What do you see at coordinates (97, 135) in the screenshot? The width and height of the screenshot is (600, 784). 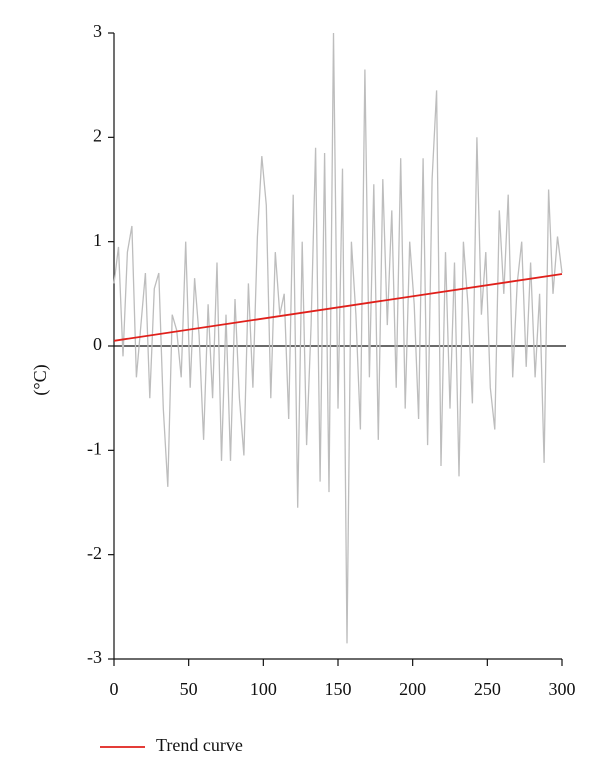 I see `y-tick-label: 2` at bounding box center [97, 135].